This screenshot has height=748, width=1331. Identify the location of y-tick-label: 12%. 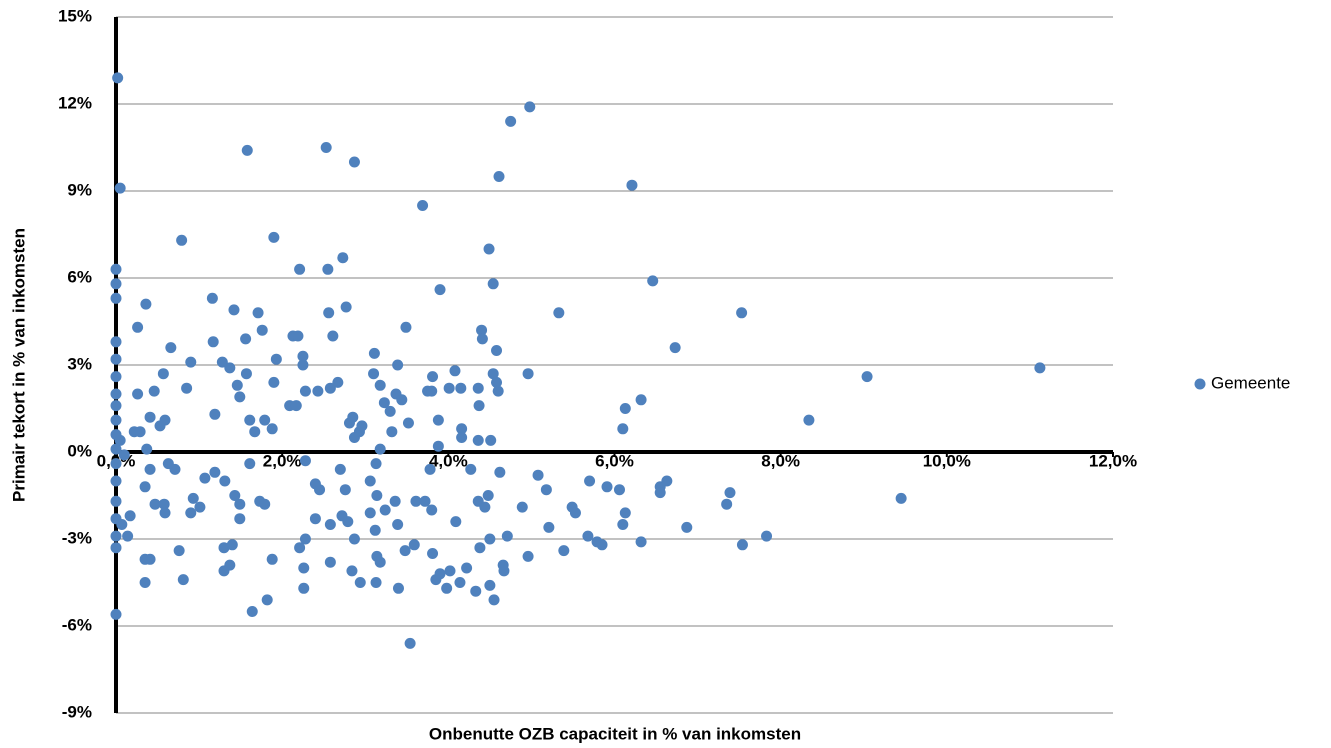
(75, 102).